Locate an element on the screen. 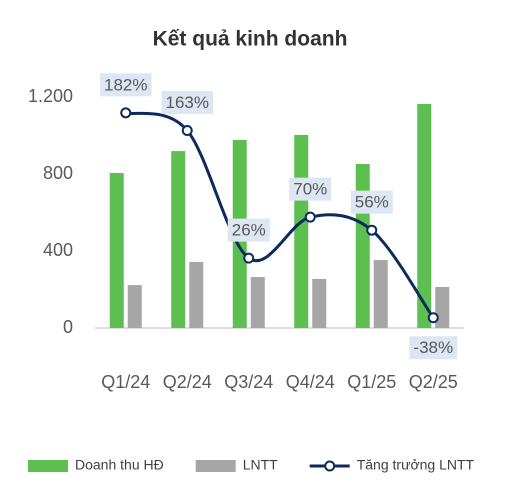 This screenshot has height=498, width=514. data-label-text: 70% is located at coordinates (310, 189).